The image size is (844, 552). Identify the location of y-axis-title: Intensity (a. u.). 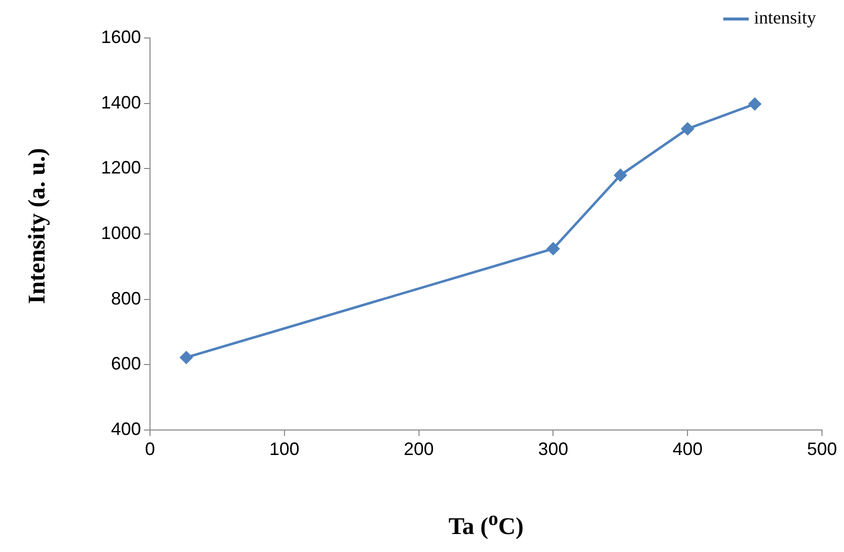
(38, 226).